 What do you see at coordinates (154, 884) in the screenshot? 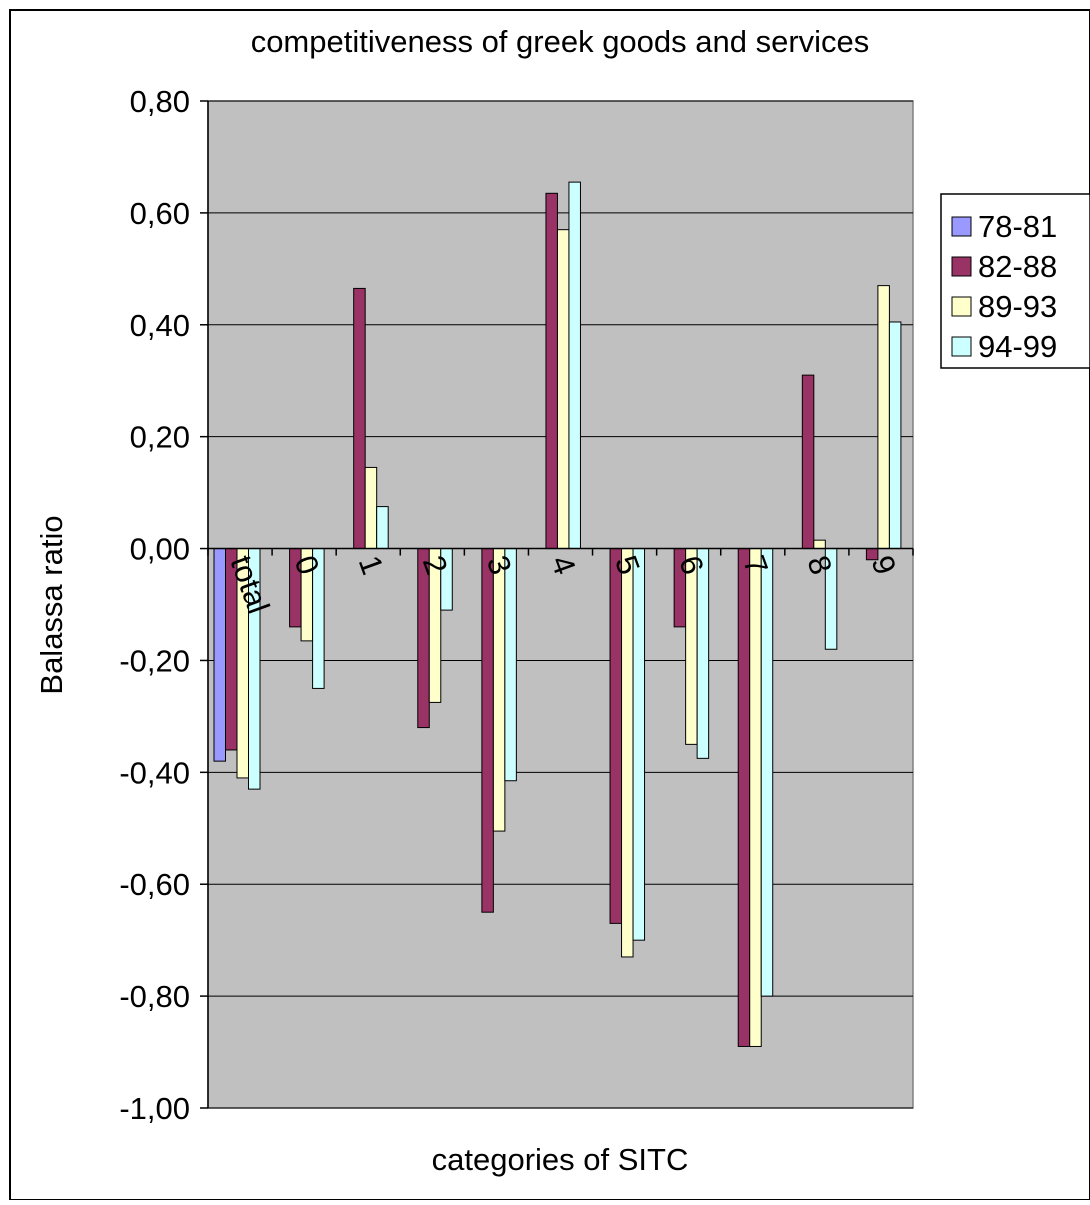
I see `y-tick-label: -0,60` at bounding box center [154, 884].